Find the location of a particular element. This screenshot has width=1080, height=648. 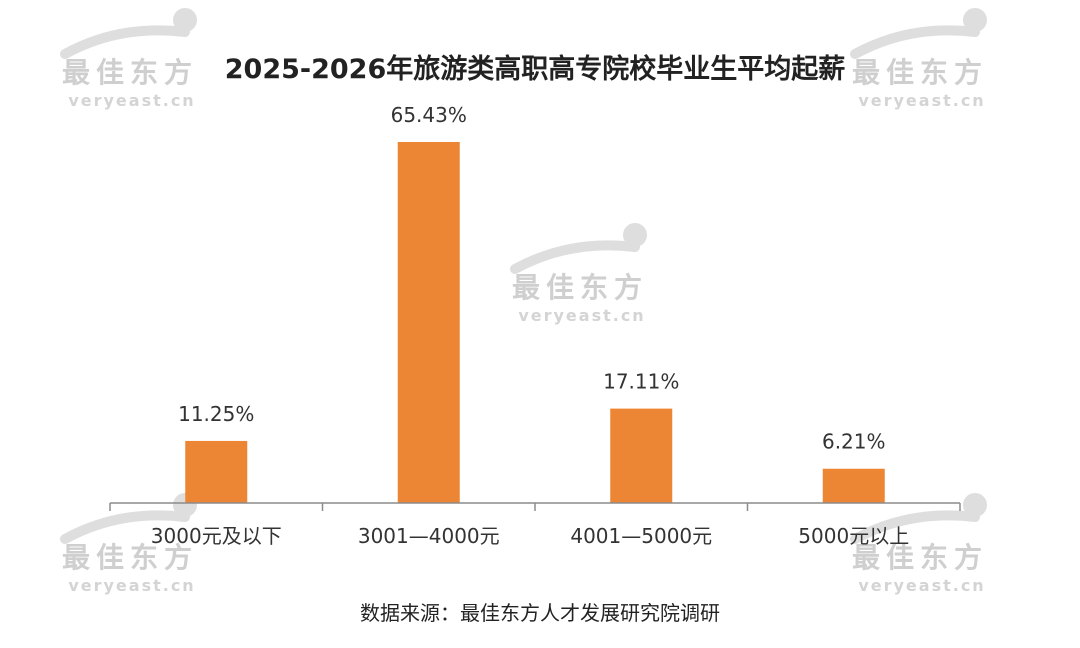

x-tick-label-1: 3000元及以下 is located at coordinates (216, 536).